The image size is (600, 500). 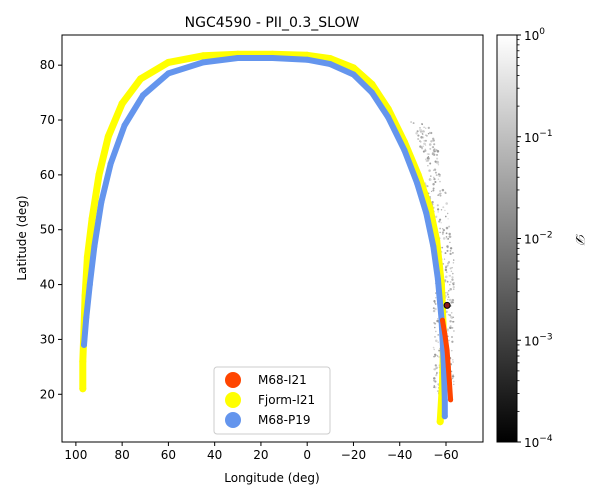 I want to click on colorbar-tick-label: 10−2, so click(x=538, y=239).